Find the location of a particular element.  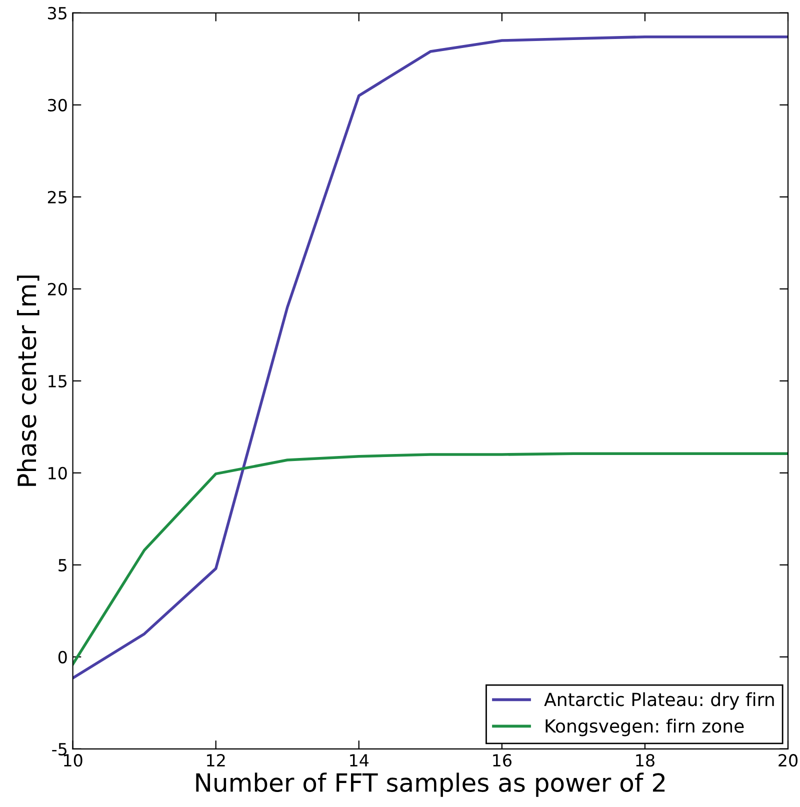

y-tick-label: 0 is located at coordinates (62, 657).